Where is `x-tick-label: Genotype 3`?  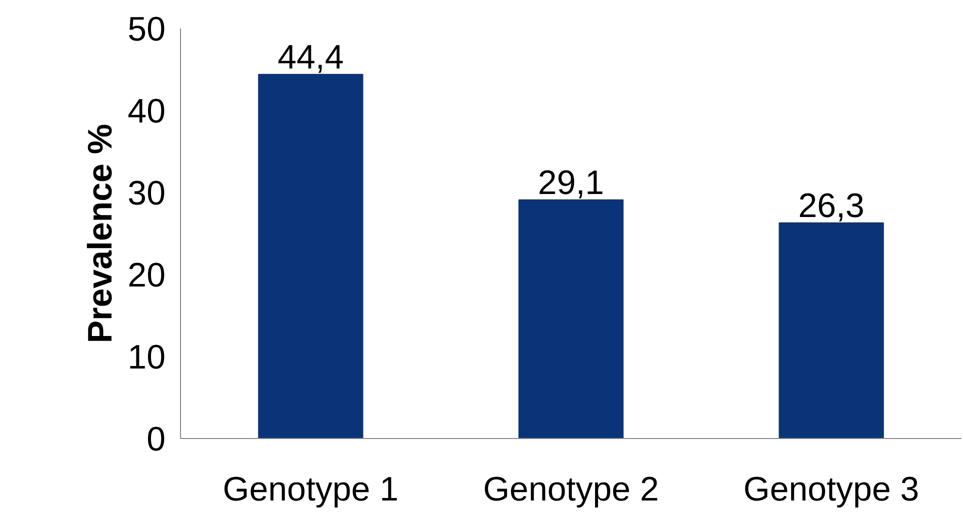
x-tick-label: Genotype 3 is located at coordinates (831, 489).